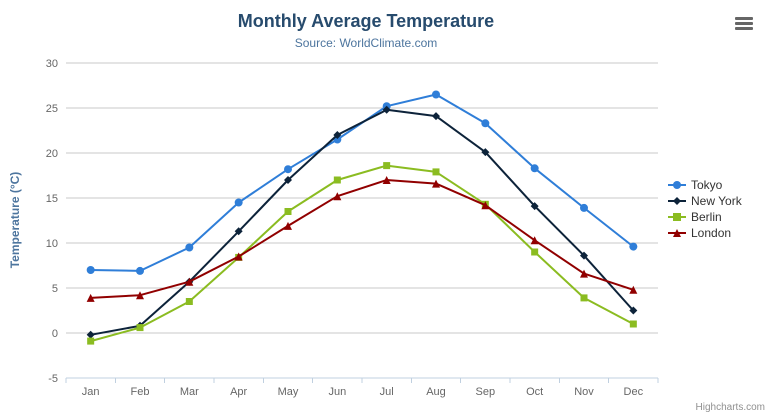 The height and width of the screenshot is (416, 769). Describe the element at coordinates (90, 334) in the screenshot. I see `point-new-york-jan` at that location.